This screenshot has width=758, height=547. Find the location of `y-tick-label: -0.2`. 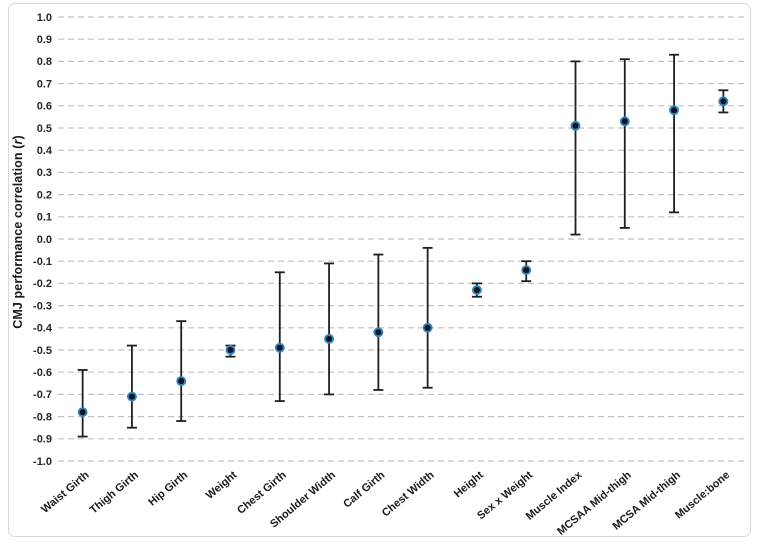

y-tick-label: -0.2 is located at coordinates (42, 284).